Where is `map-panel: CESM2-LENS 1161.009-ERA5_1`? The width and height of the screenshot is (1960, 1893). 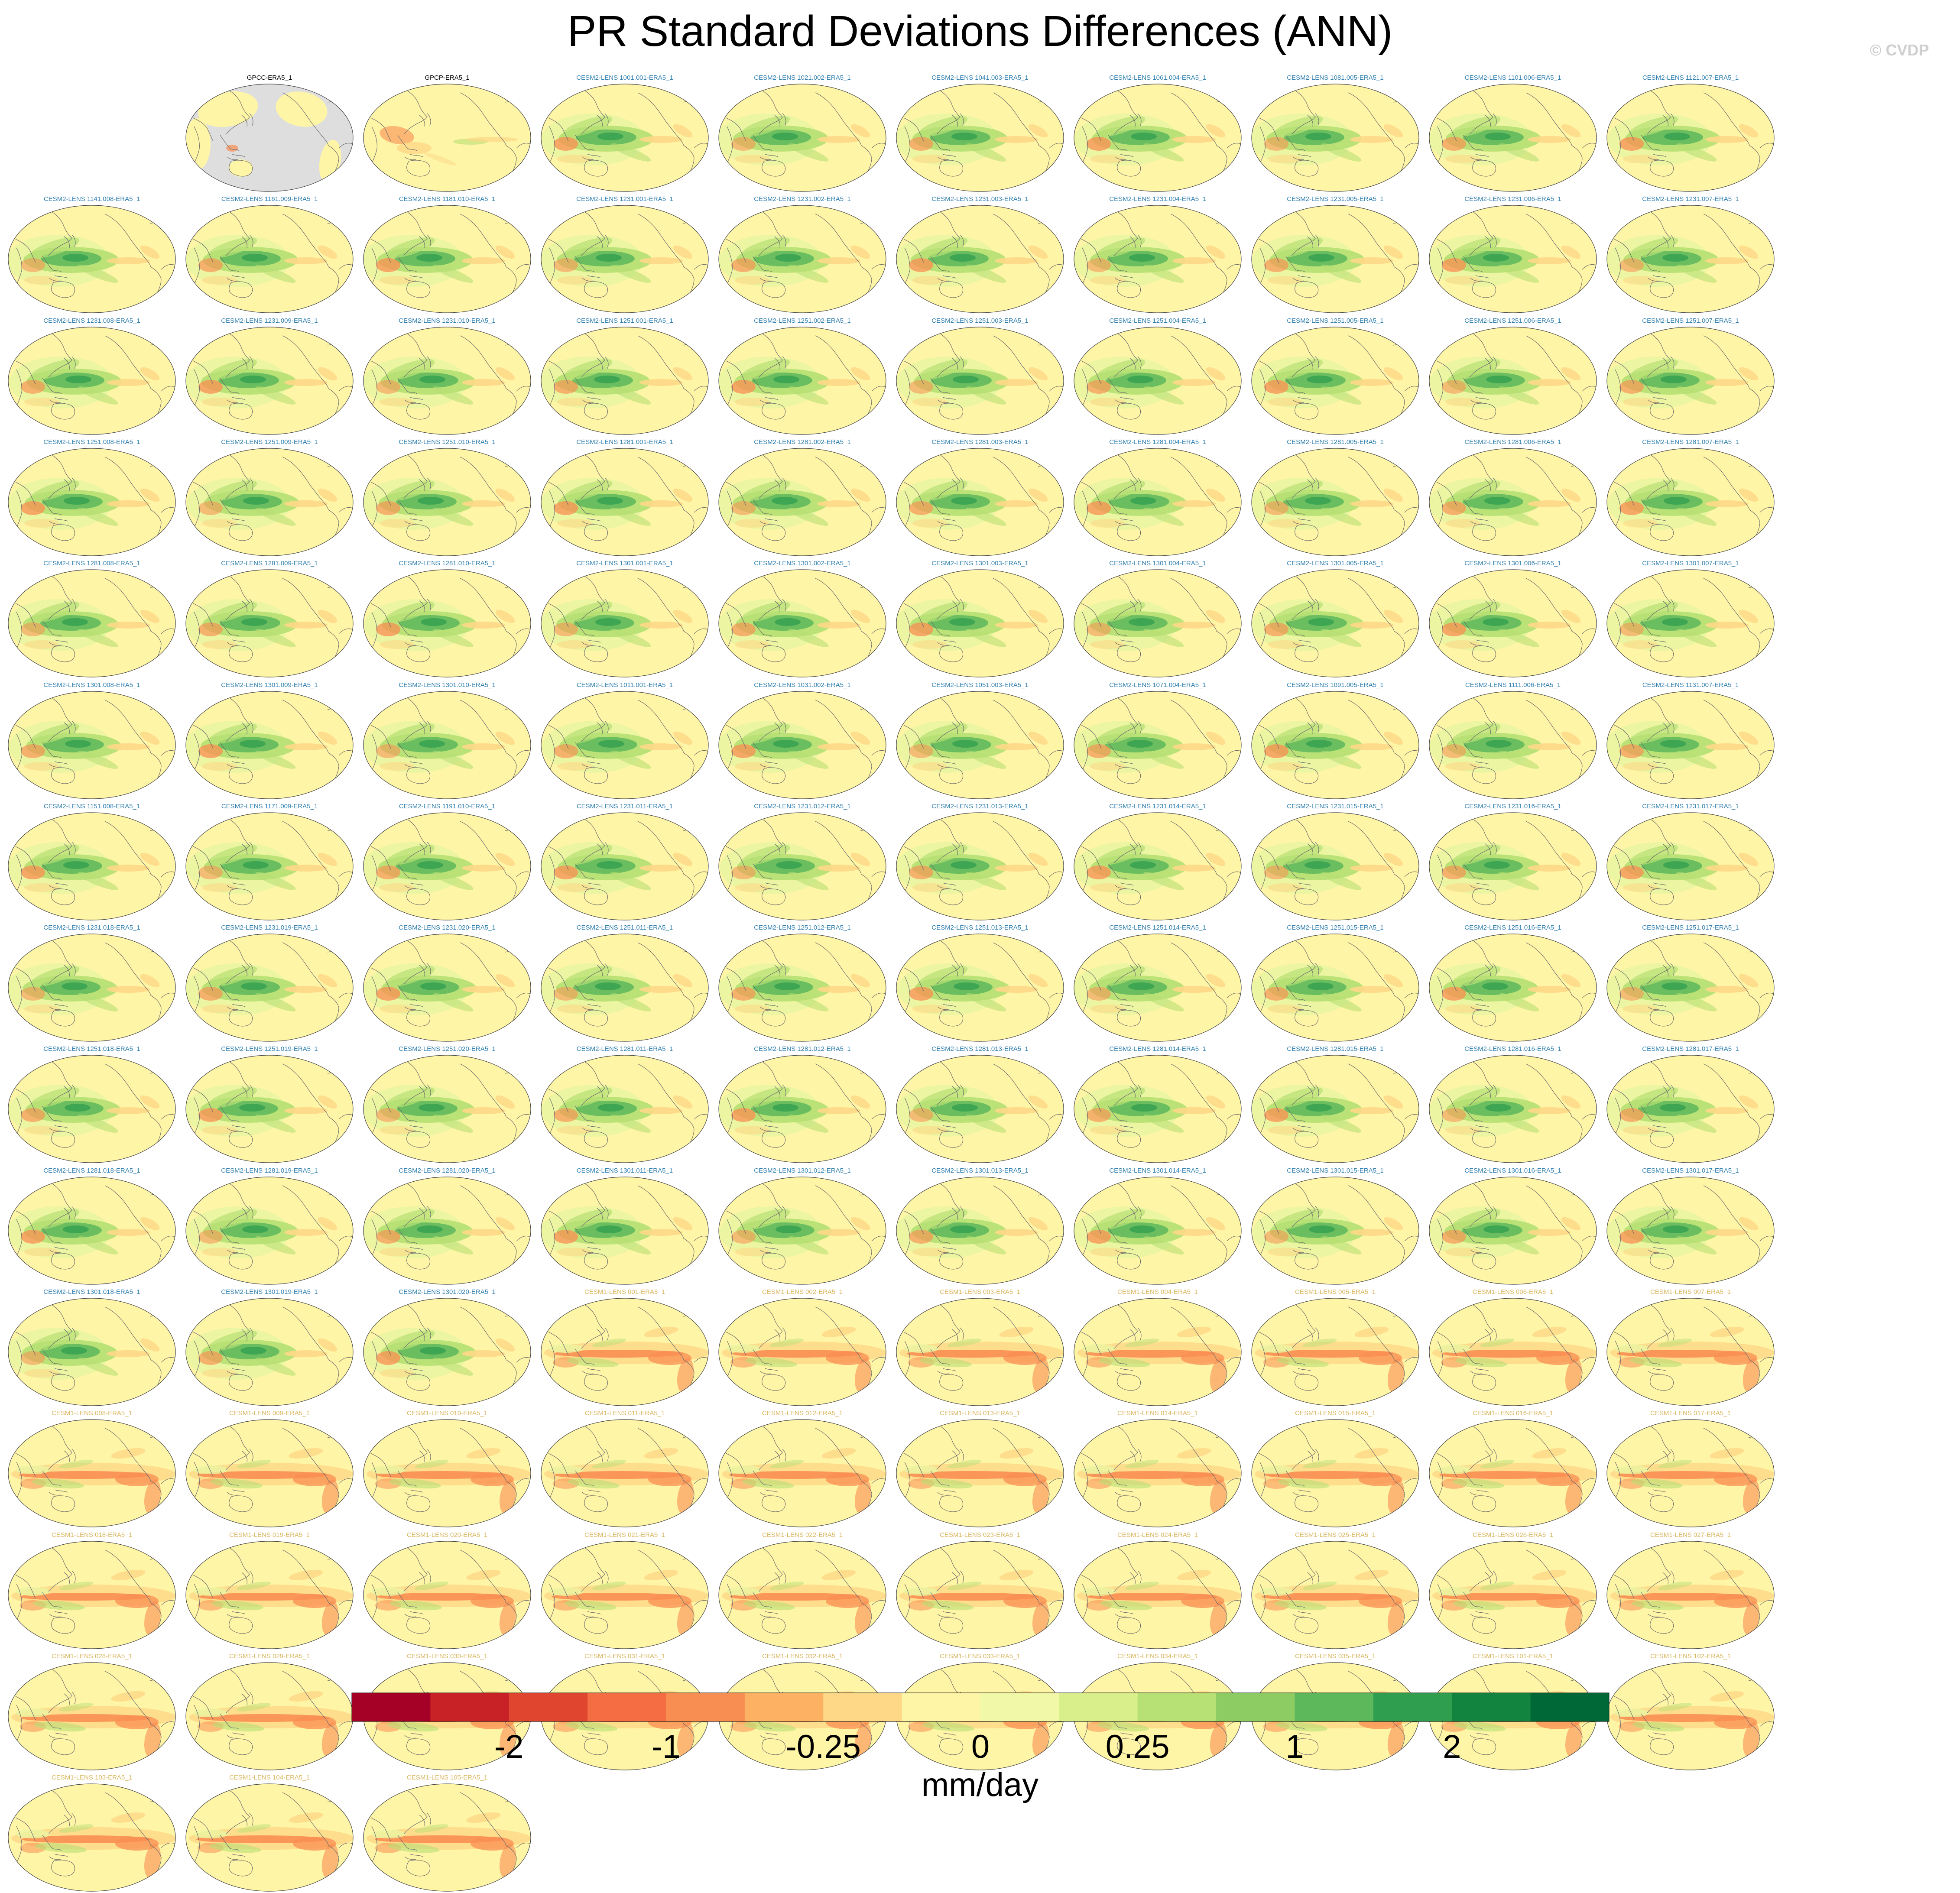 map-panel: CESM2-LENS 1161.009-ERA5_1 is located at coordinates (269, 254).